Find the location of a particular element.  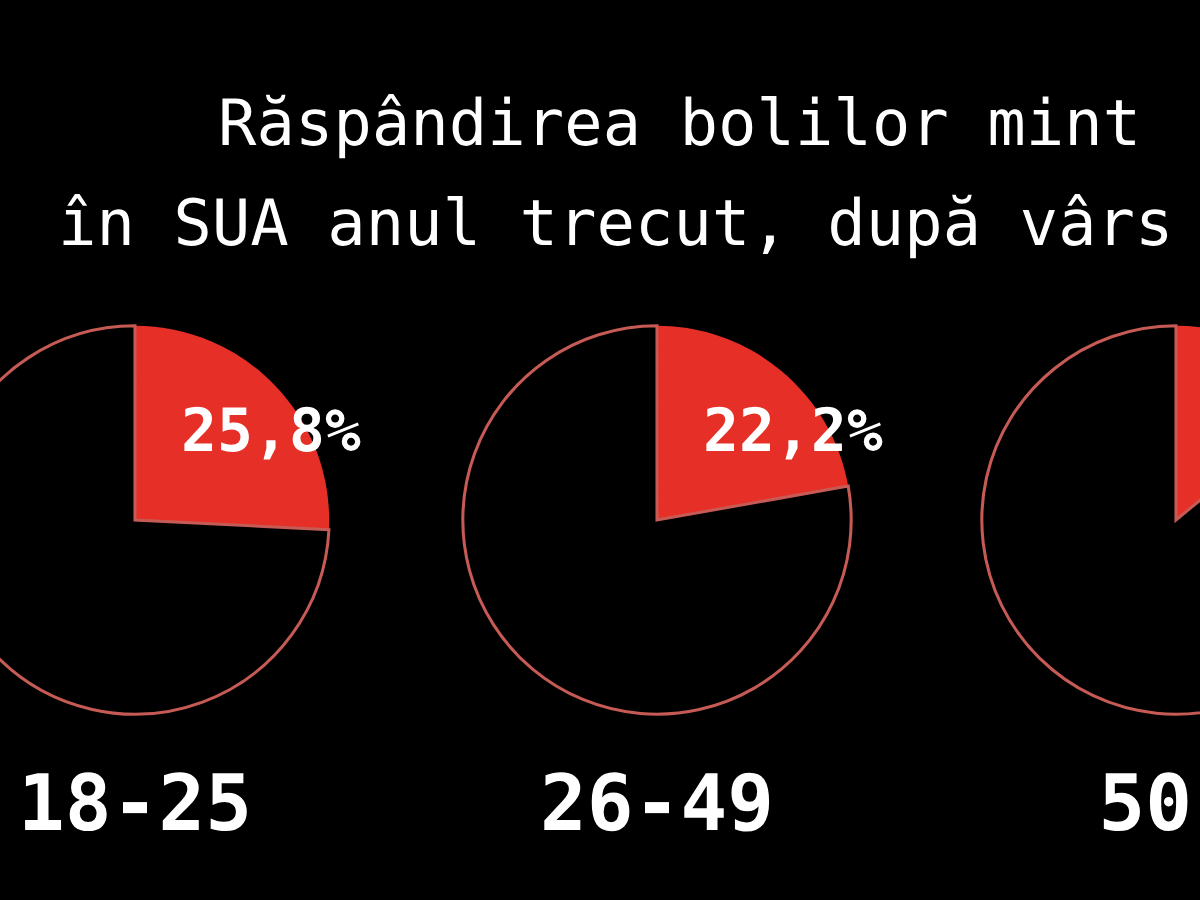

text: în SUA anul trecut, după vârs is located at coordinates (615, 226).